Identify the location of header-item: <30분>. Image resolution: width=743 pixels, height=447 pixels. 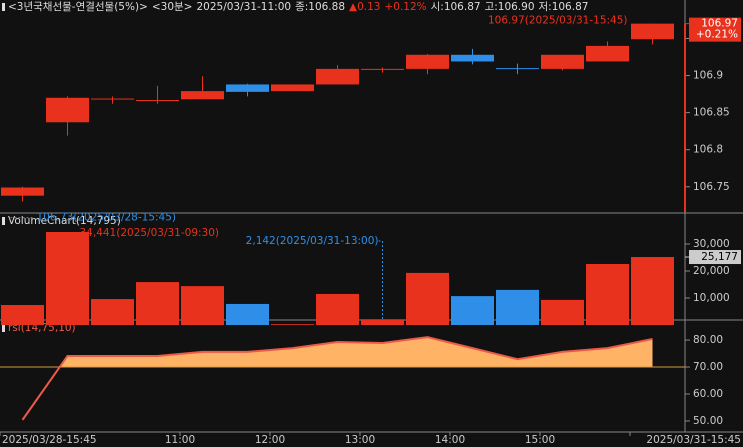
(172, 7).